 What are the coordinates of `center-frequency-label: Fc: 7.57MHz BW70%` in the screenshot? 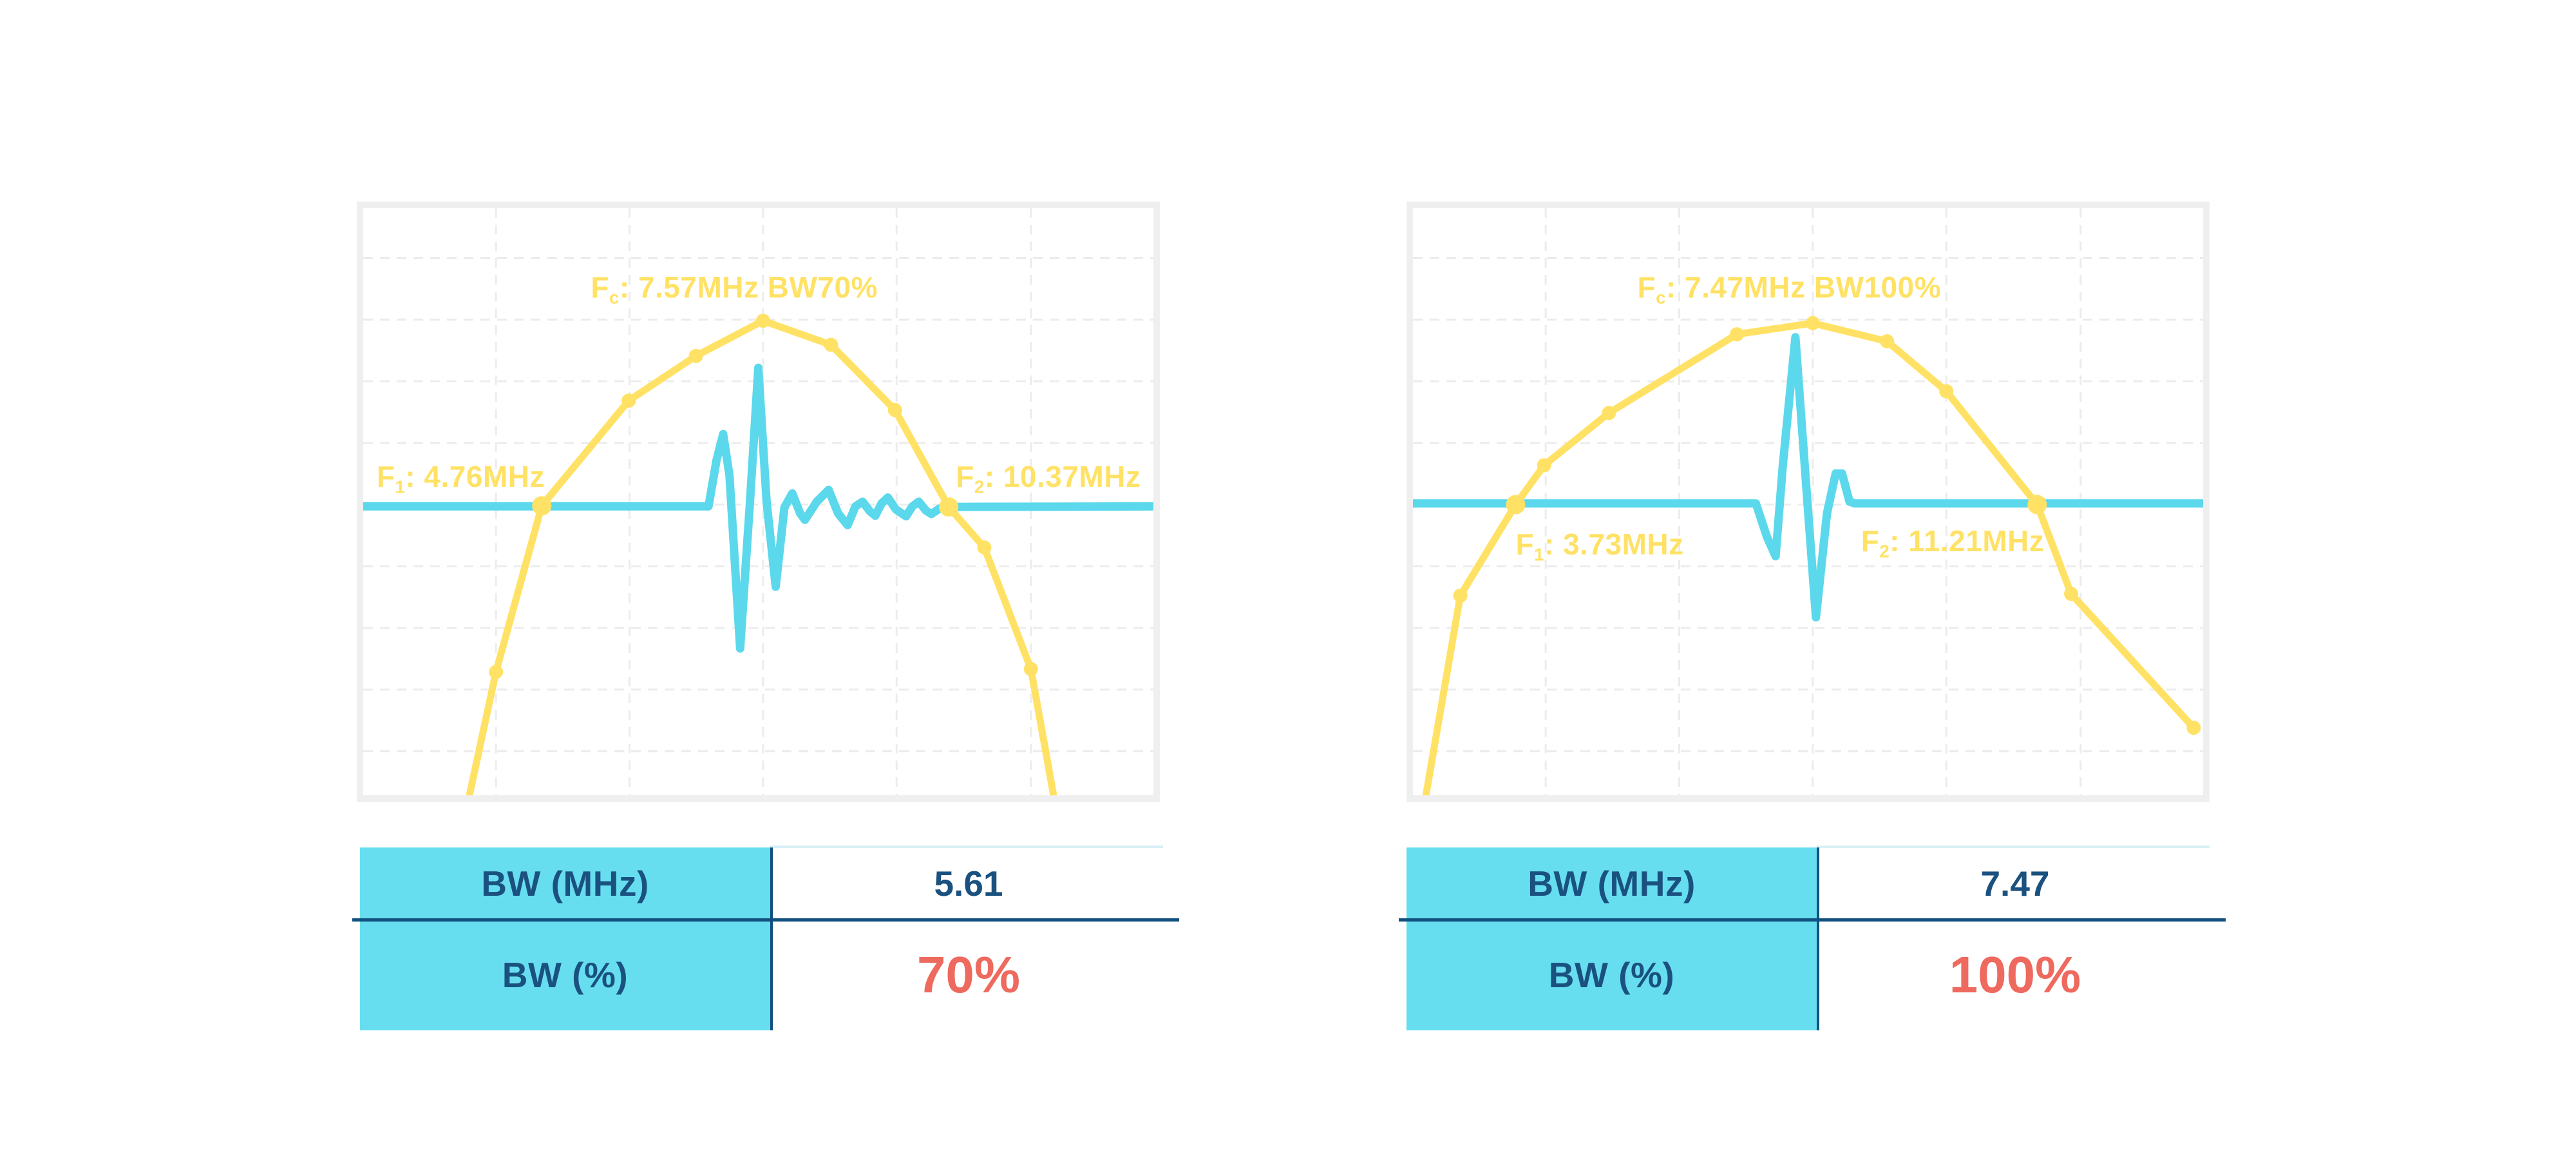 It's located at (734, 289).